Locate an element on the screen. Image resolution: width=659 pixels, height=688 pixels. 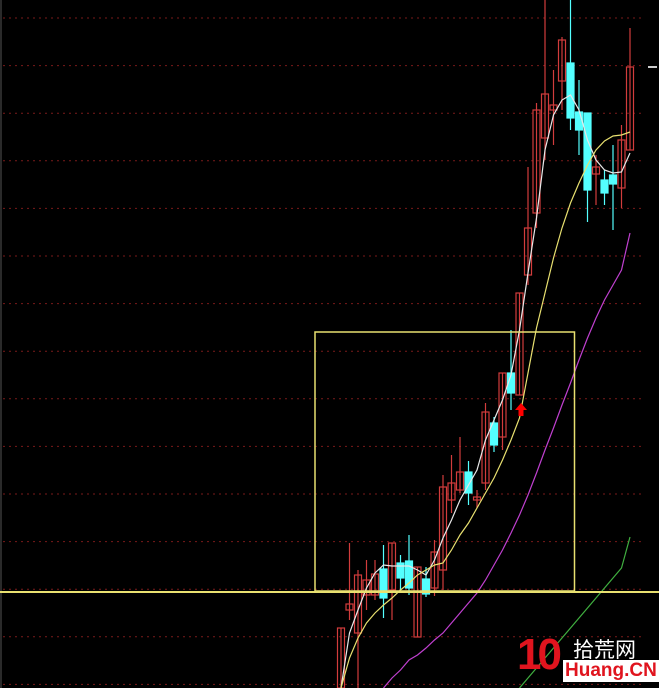
watermark-logo: 10 拾荒网 Huang.CN is located at coordinates (587, 658).